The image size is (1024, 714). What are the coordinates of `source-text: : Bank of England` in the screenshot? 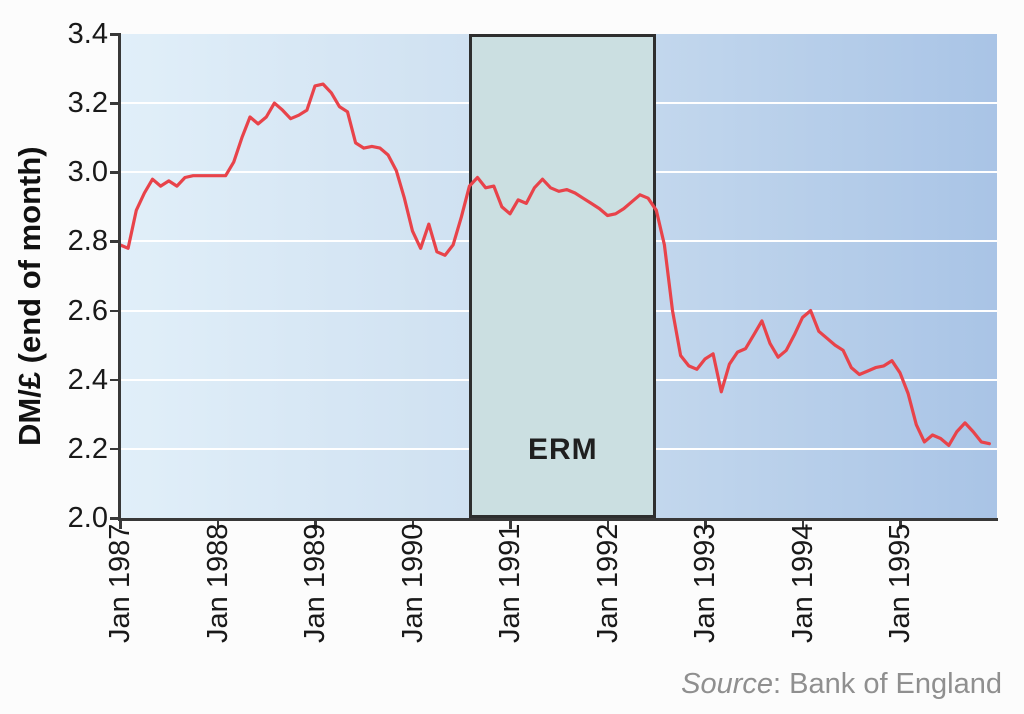 It's located at (887, 684).